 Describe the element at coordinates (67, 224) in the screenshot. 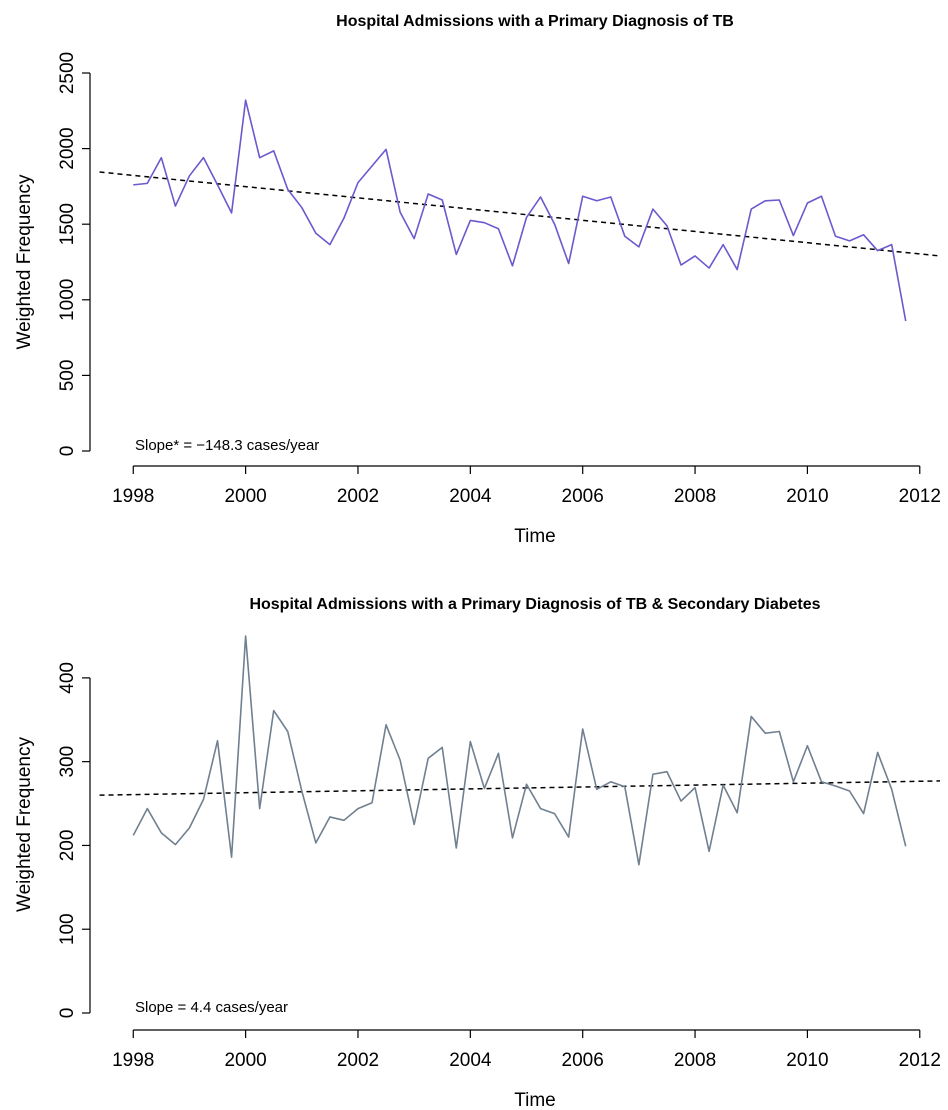

I see `y-tick-label: 1500` at that location.